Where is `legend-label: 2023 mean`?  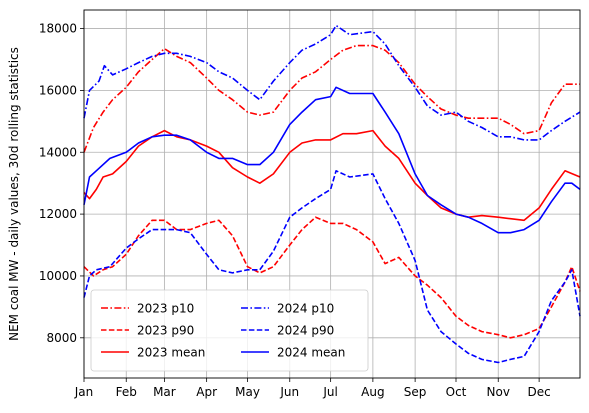 legend-label: 2023 mean is located at coordinates (171, 353).